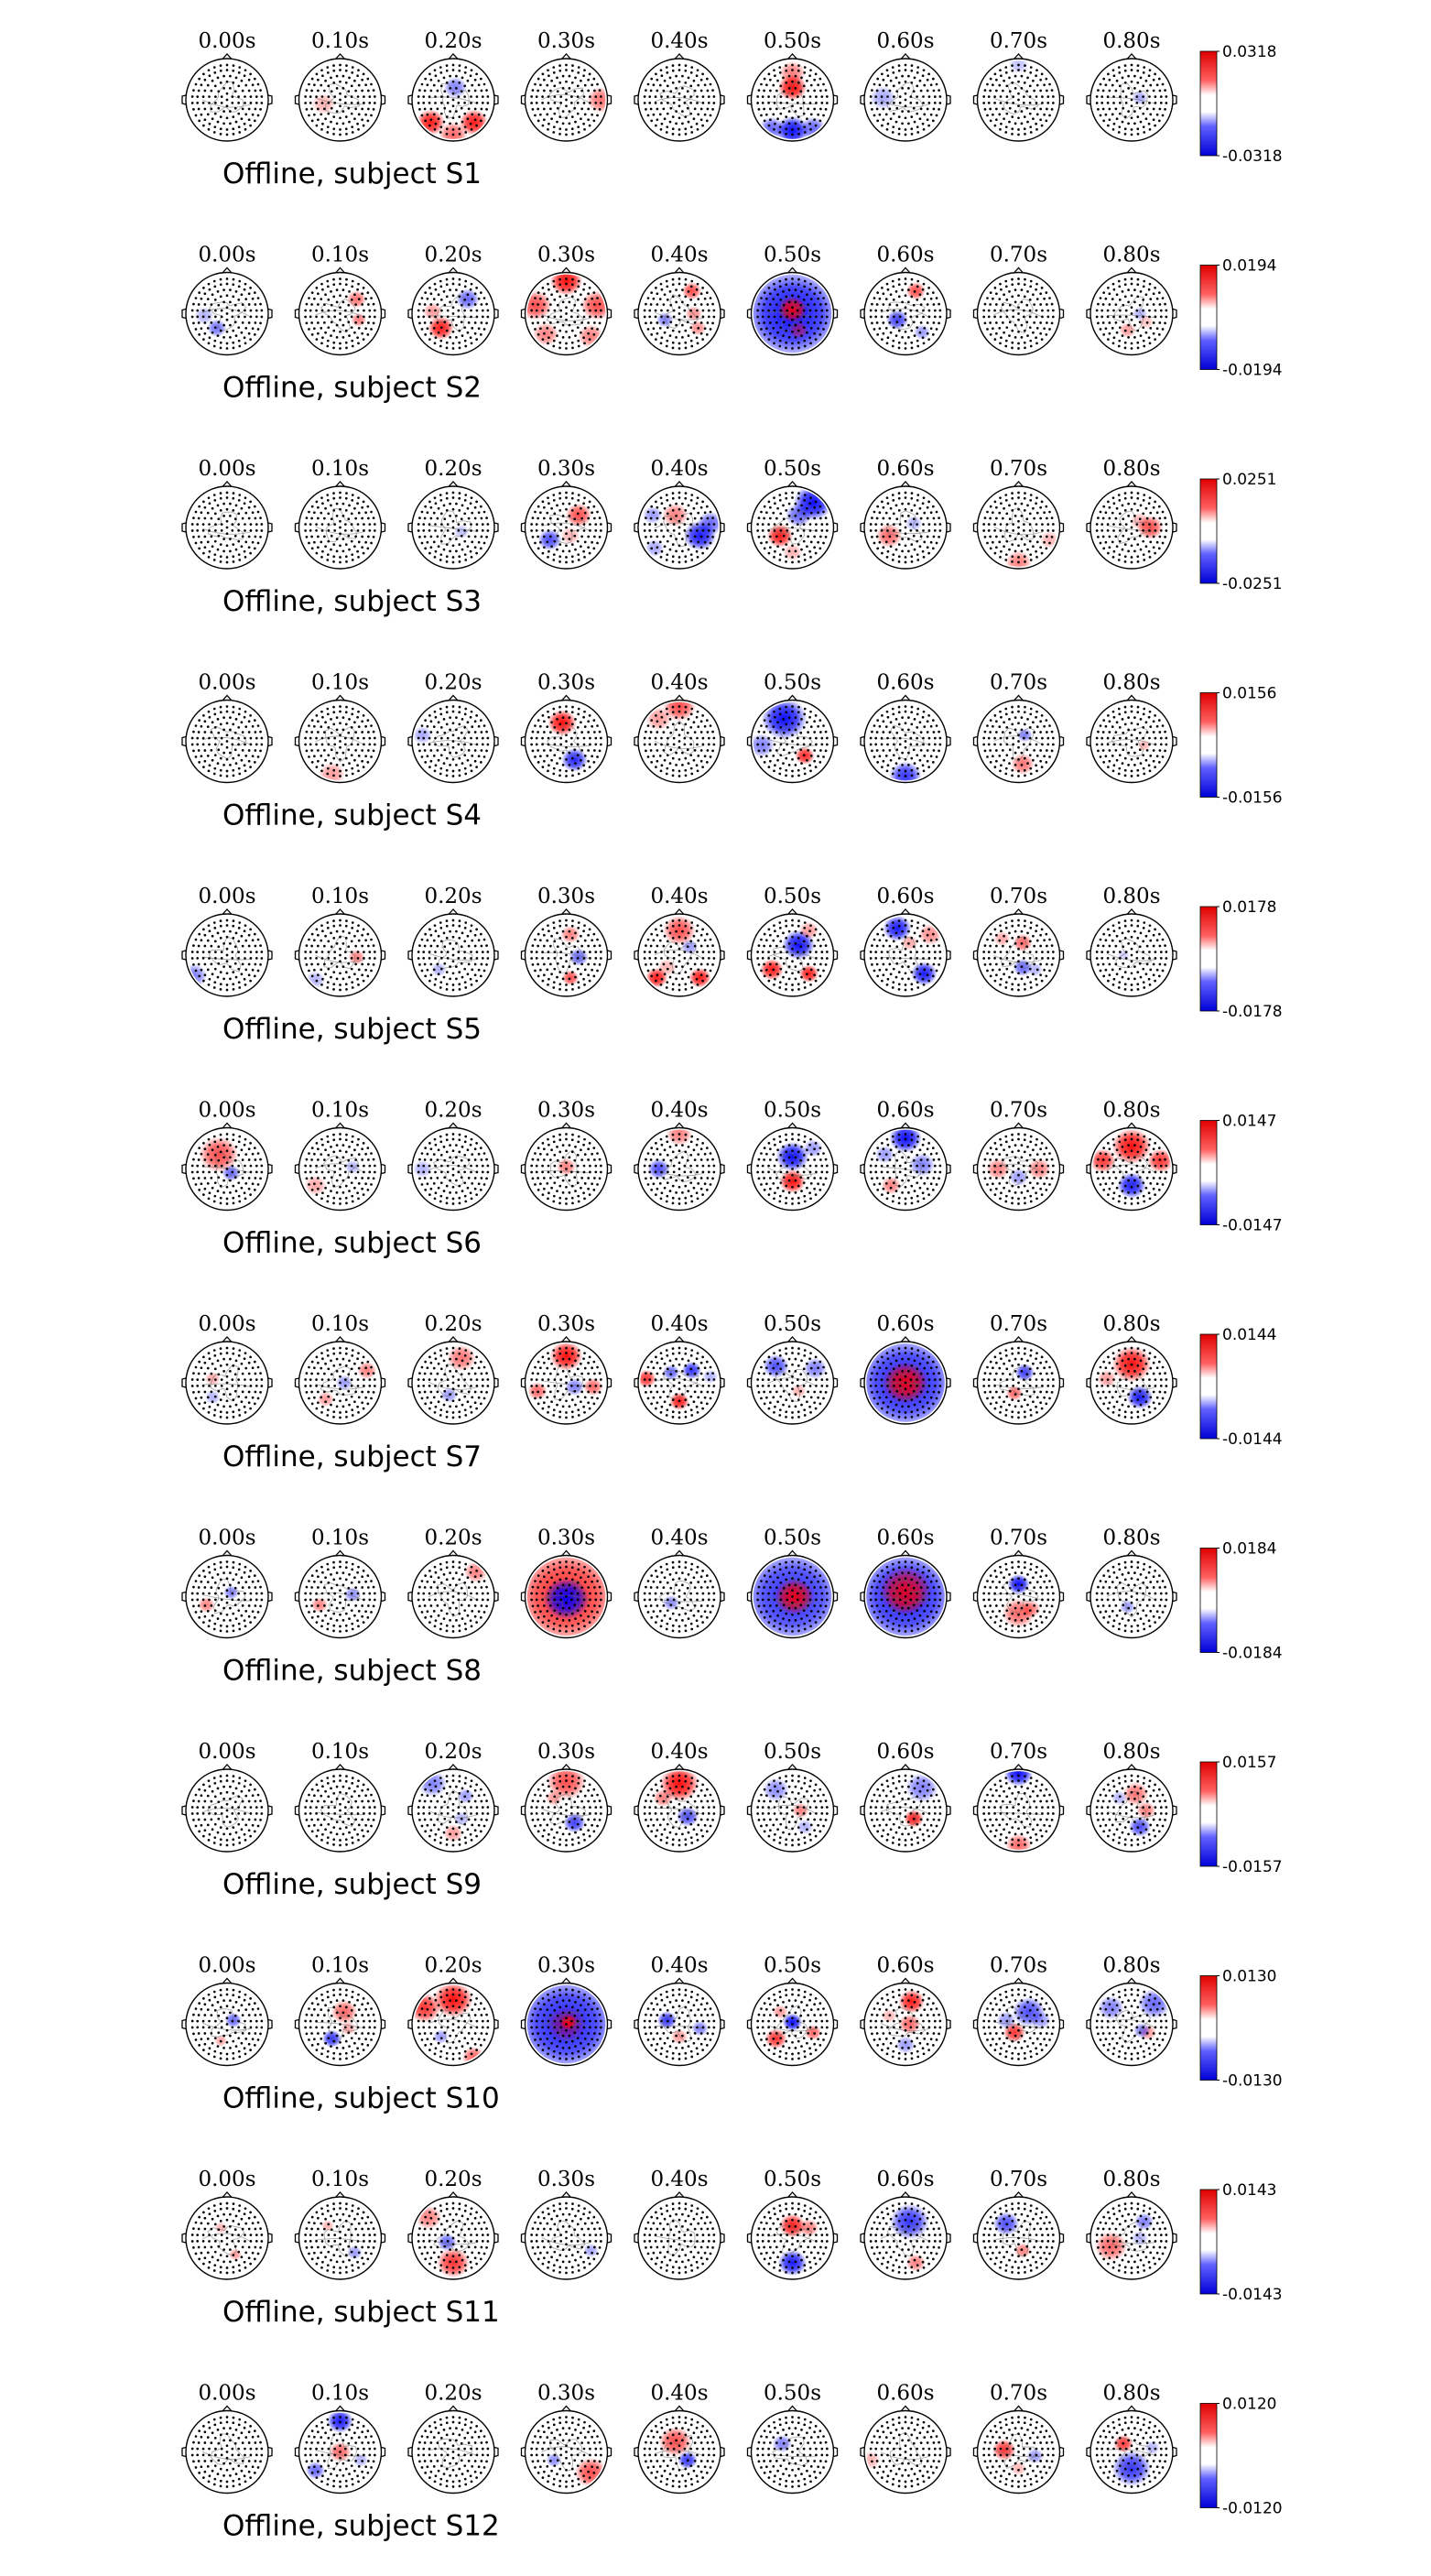 The image size is (1431, 2576). I want to click on row-title: Offline, subject S10, so click(361, 2098).